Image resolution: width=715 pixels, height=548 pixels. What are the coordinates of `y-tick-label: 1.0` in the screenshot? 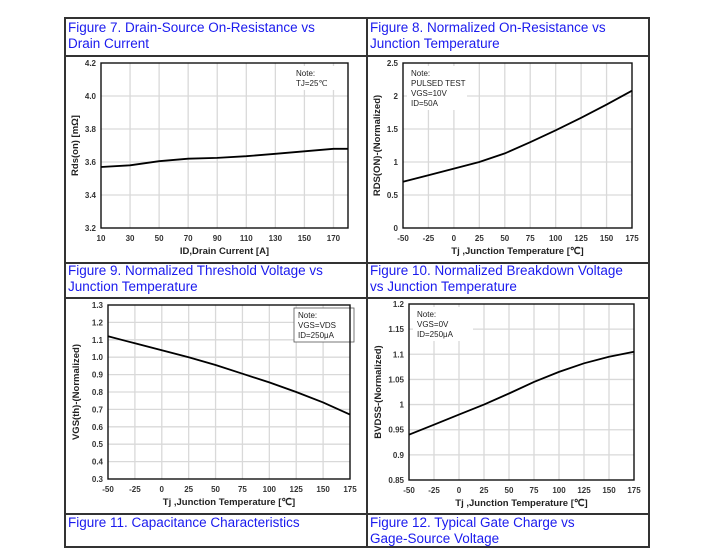 It's located at (98, 357).